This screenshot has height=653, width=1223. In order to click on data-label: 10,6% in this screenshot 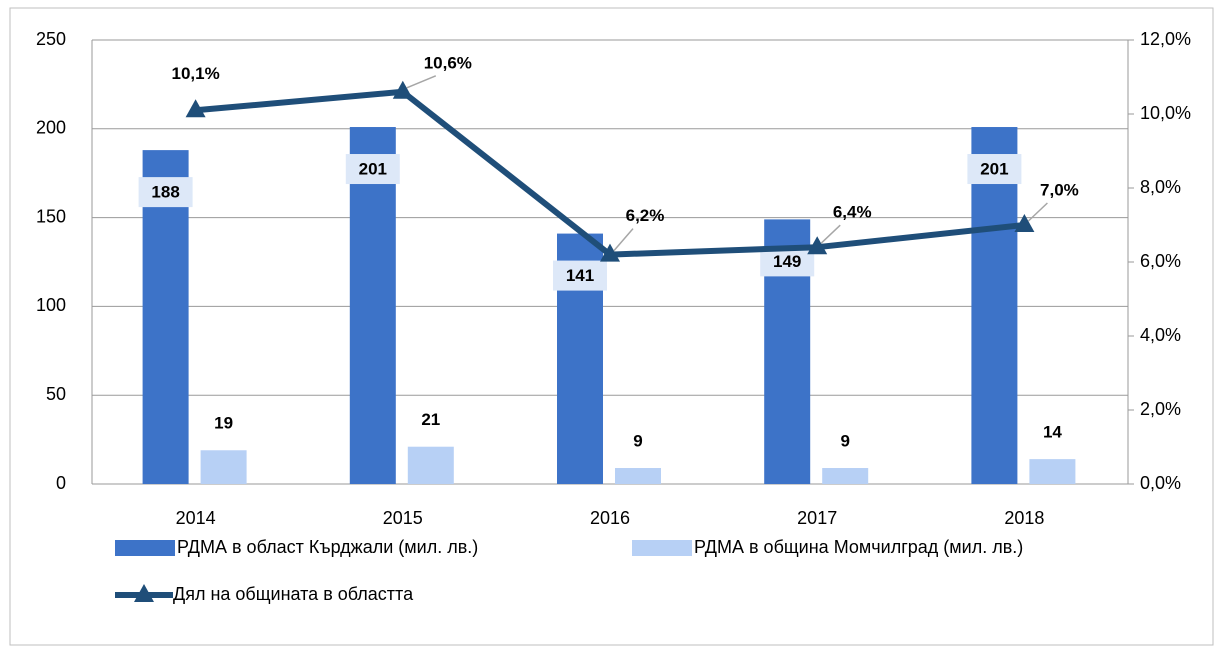, I will do `click(448, 62)`.